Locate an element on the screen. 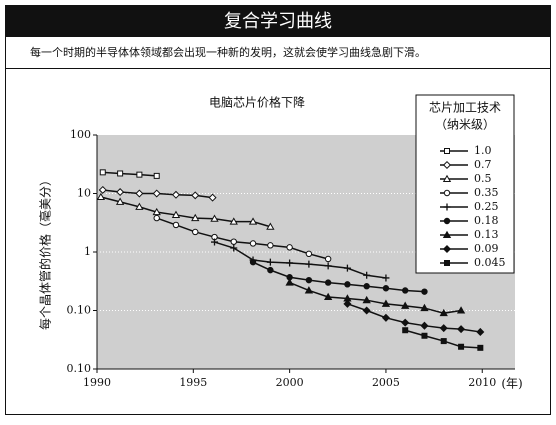  x-axis-label: (年) is located at coordinates (511, 384).